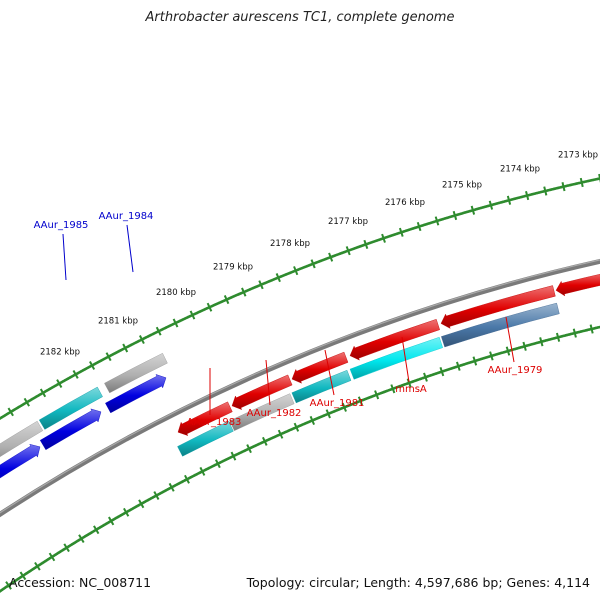 Image resolution: width=600 pixels, height=600 pixels. I want to click on gene-label-leader, so click(405, 359).